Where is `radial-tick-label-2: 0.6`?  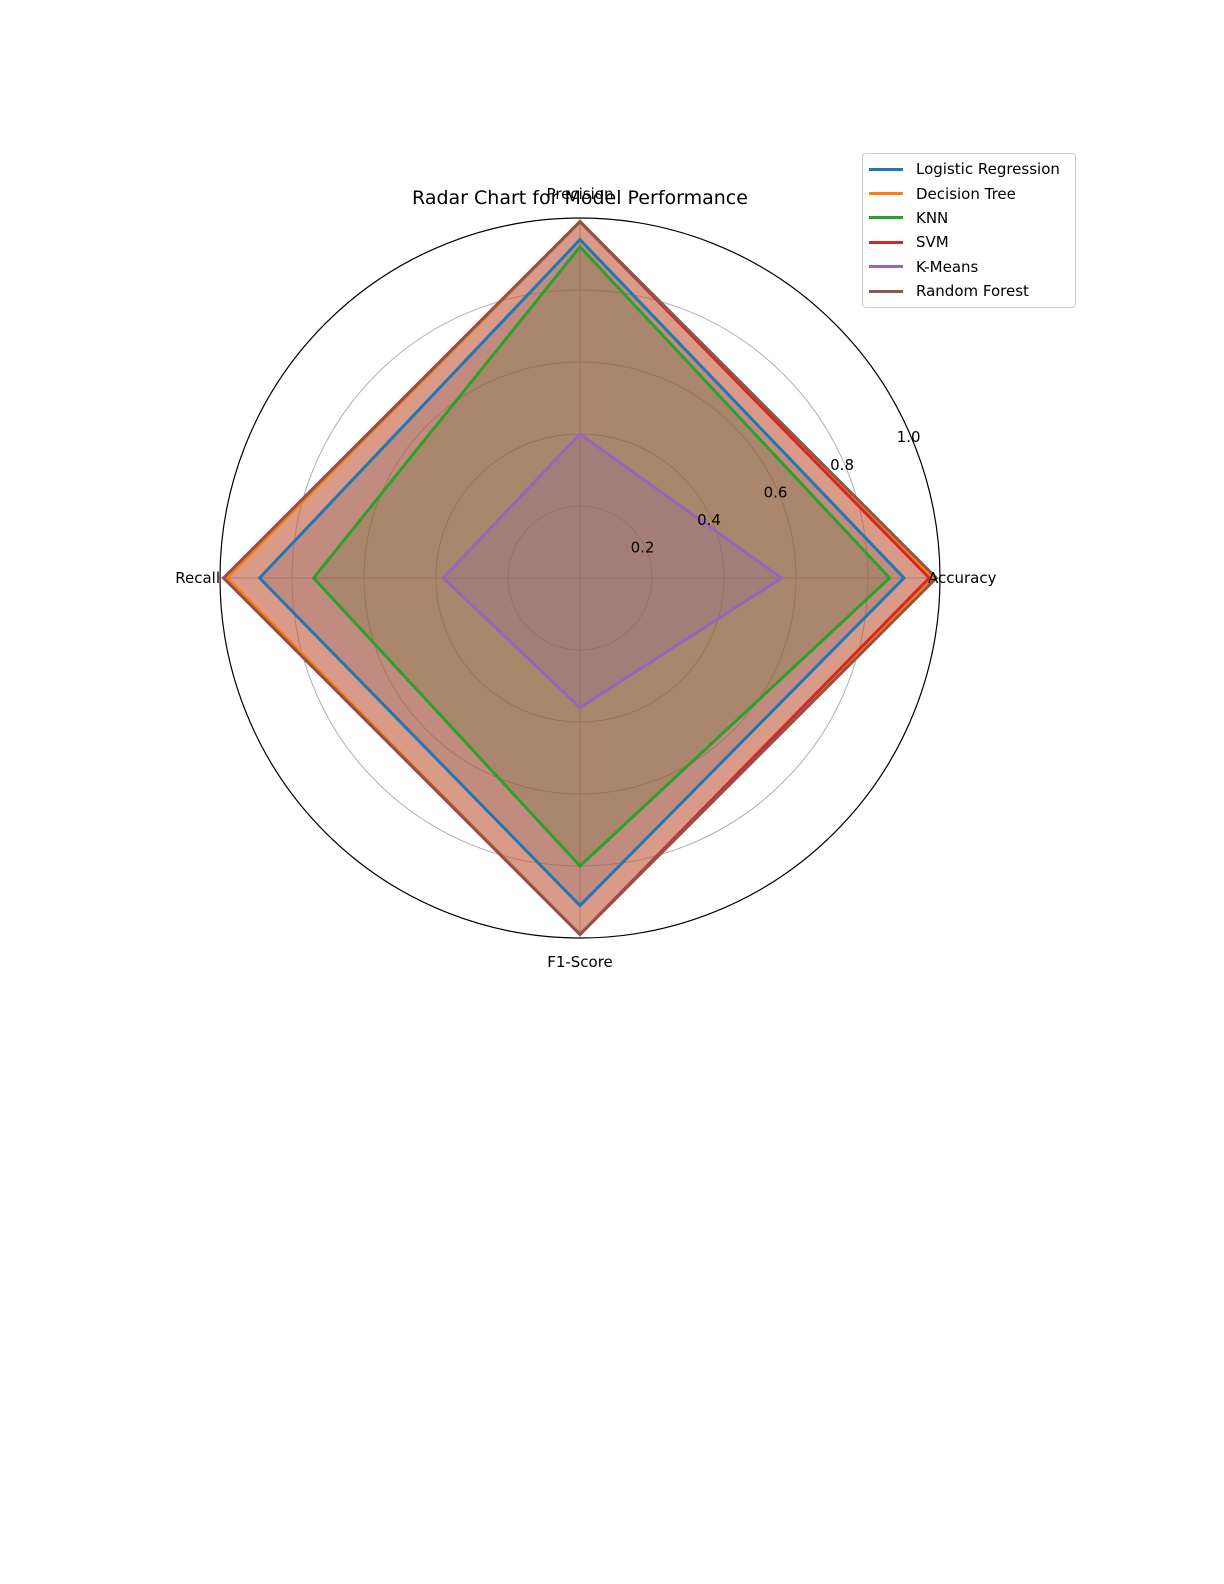 radial-tick-label-2: 0.6 is located at coordinates (776, 492).